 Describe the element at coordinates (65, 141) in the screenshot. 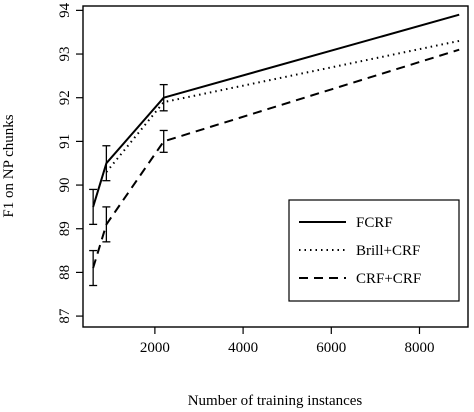

I see `y-tick-label-91: 91` at that location.